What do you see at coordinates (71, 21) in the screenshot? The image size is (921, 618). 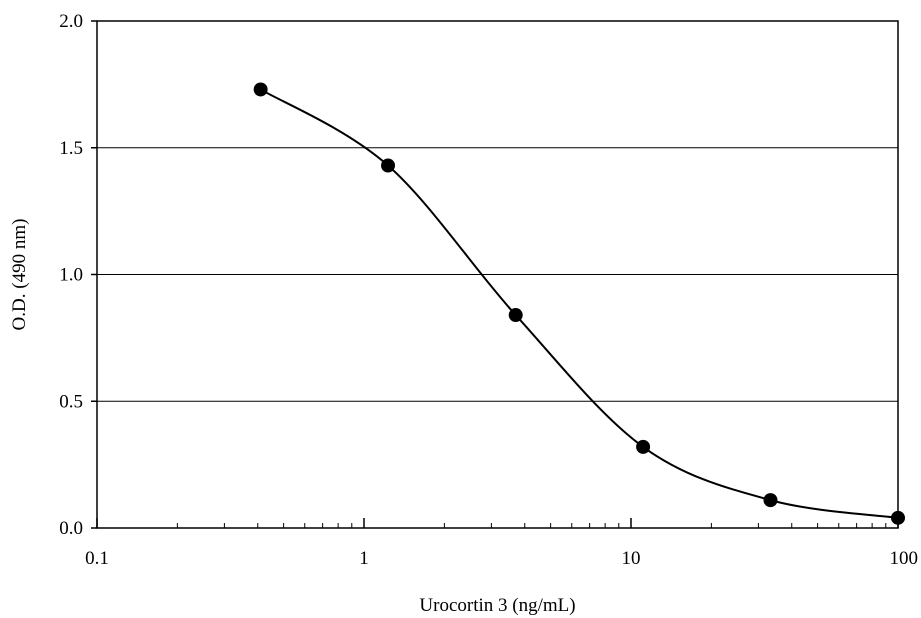 I see `y-tick-label: 2.0` at bounding box center [71, 21].